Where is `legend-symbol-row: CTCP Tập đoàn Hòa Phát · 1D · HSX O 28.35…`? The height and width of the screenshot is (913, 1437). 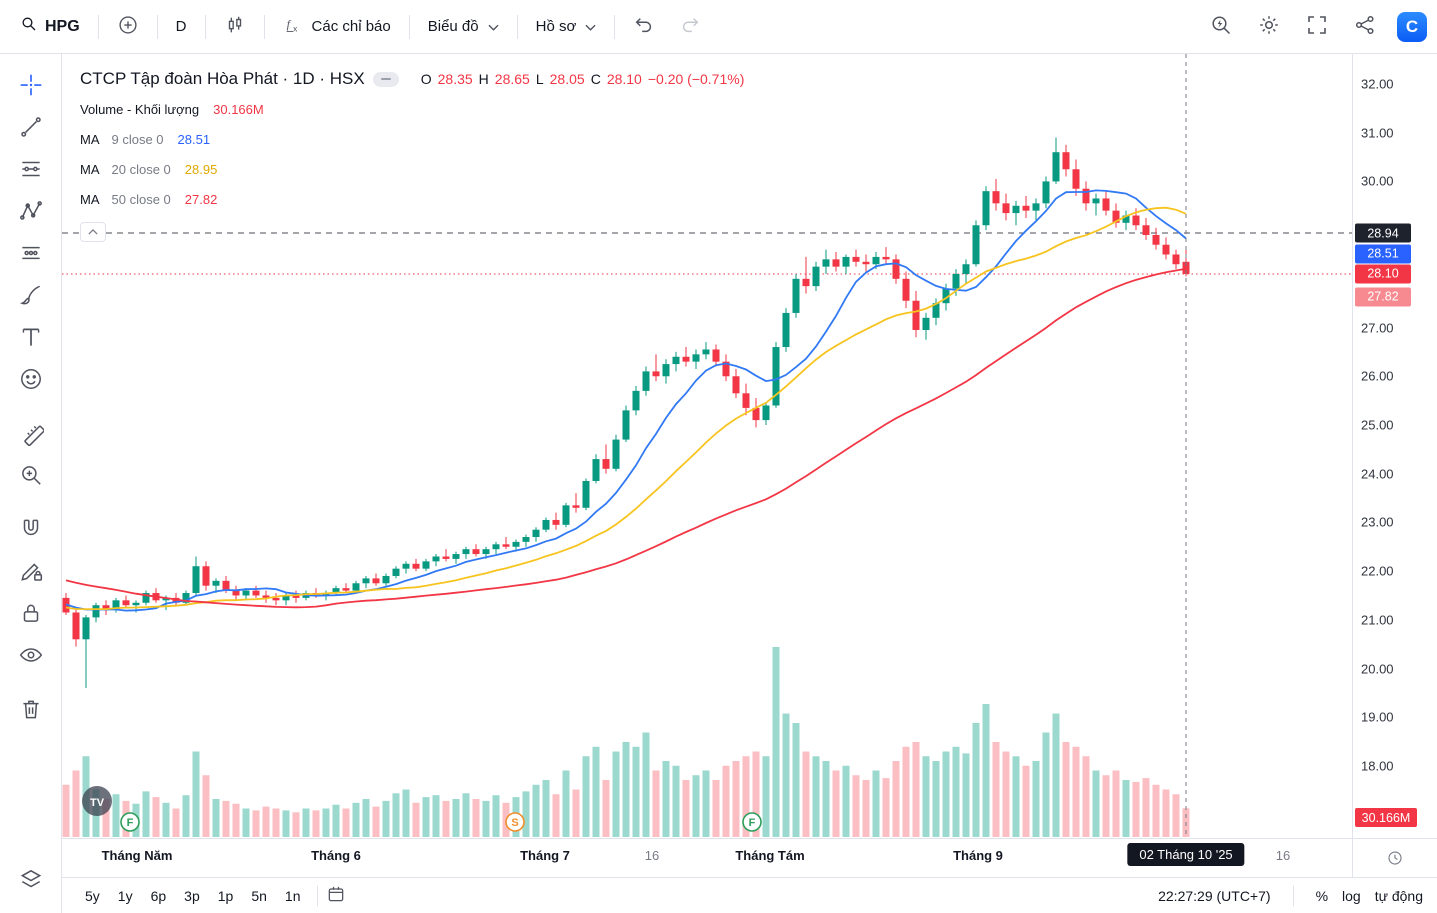
legend-symbol-row: CTCP Tập đoàn Hòa Phát · 1D · HSX O 28.35… is located at coordinates (412, 79).